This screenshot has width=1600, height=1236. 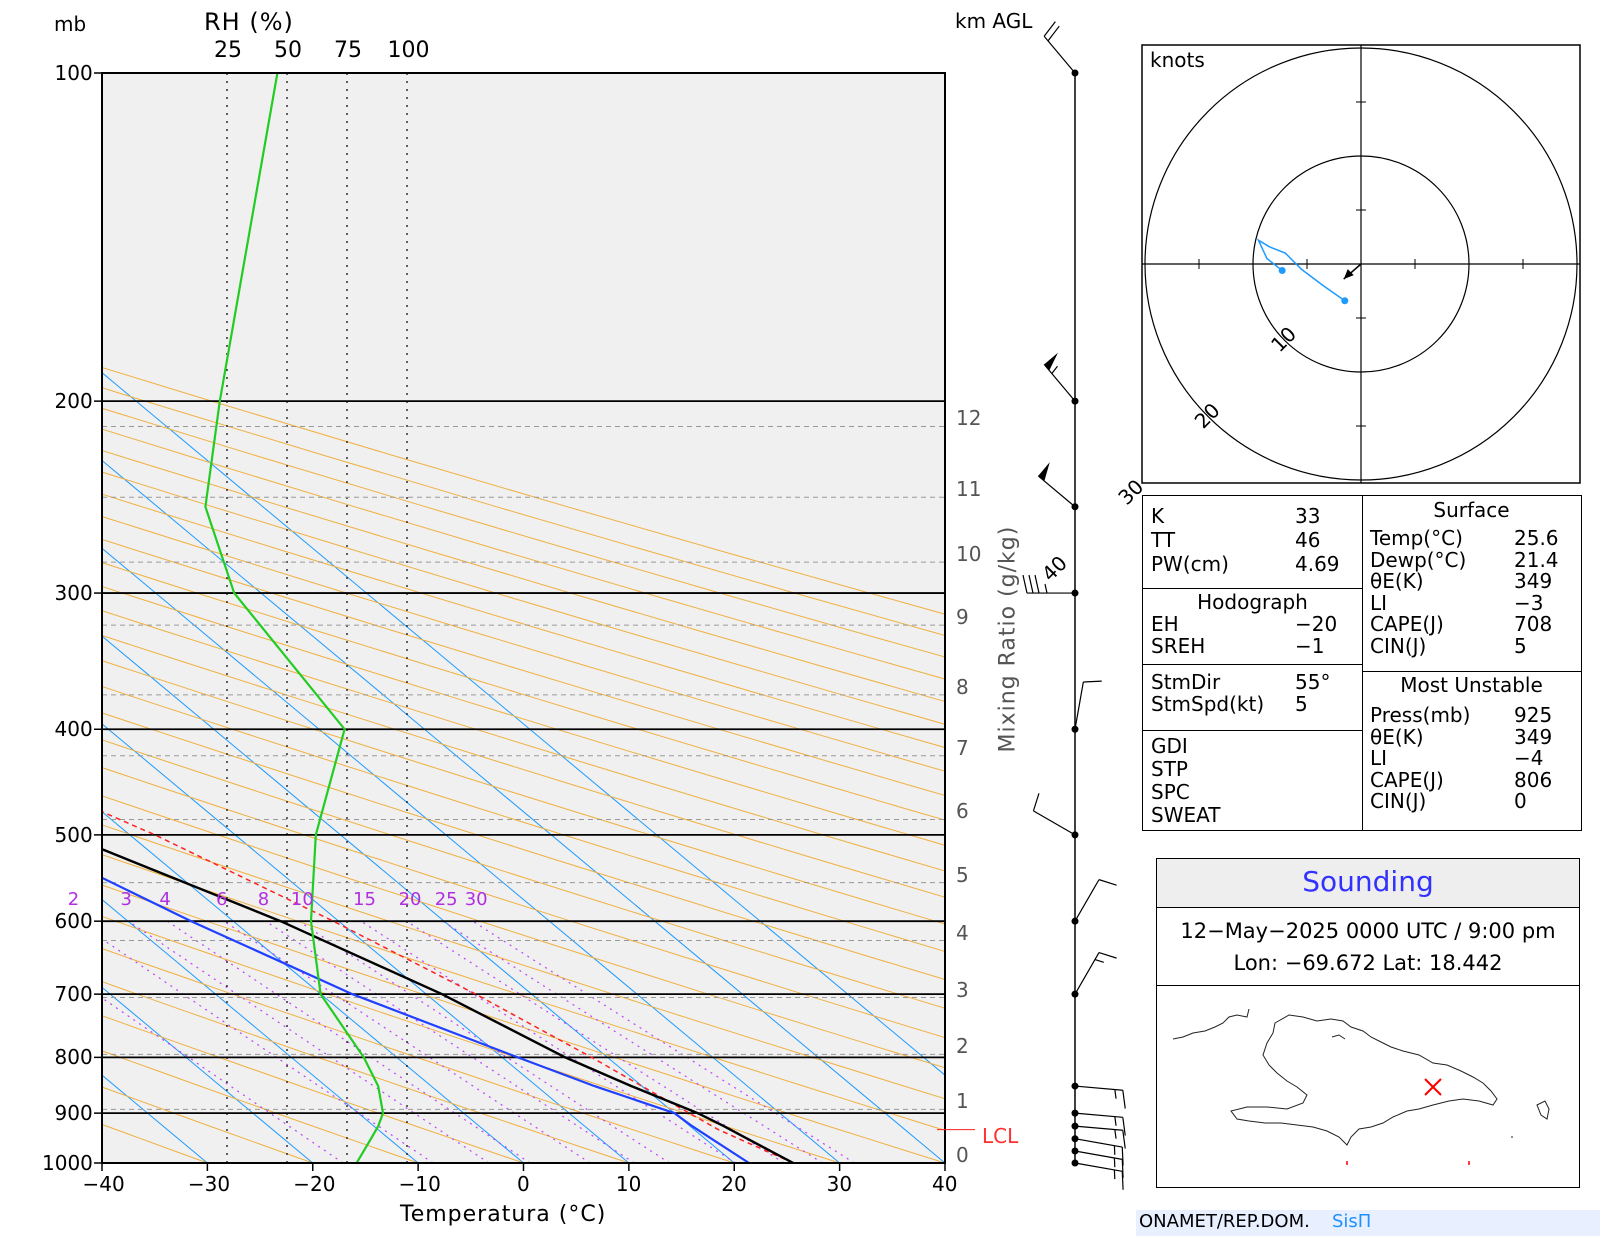 What do you see at coordinates (263, 900) in the screenshot?
I see `mixing-ratio-label: 8` at bounding box center [263, 900].